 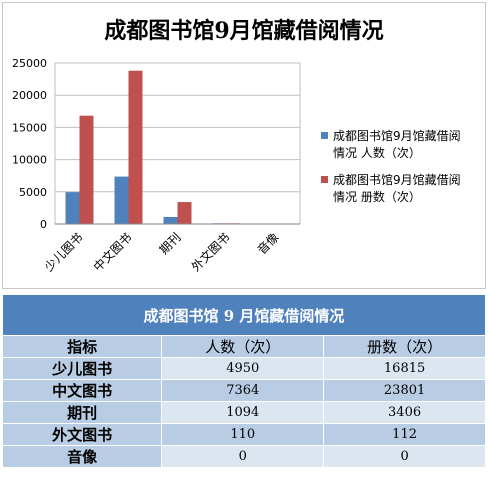 What do you see at coordinates (43, 224) in the screenshot?
I see `y-tick-label: 0` at bounding box center [43, 224].